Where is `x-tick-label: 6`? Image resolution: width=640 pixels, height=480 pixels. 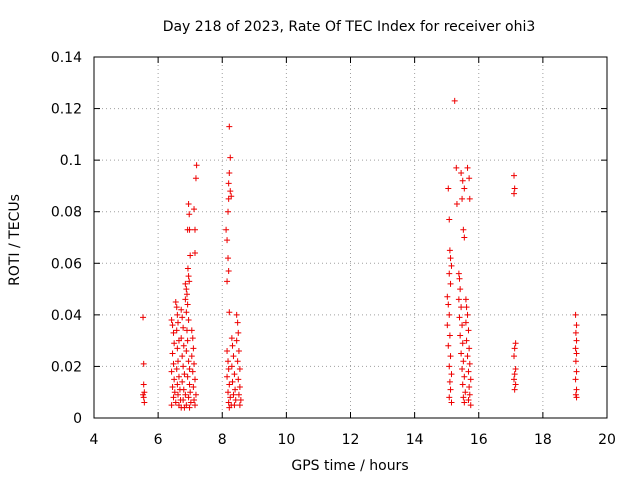 x-tick-label: 6 is located at coordinates (158, 440).